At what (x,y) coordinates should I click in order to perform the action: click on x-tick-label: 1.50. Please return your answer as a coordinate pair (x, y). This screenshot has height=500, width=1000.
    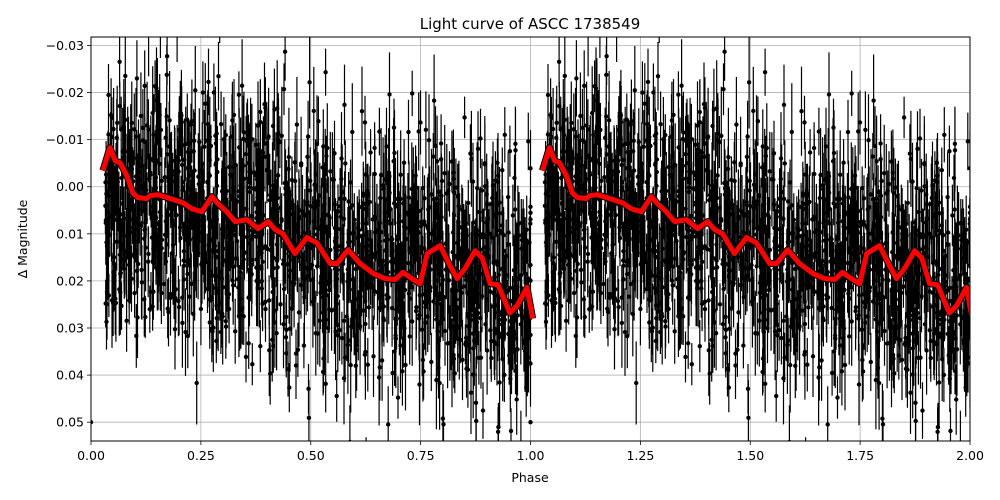
    Looking at the image, I should click on (750, 455).